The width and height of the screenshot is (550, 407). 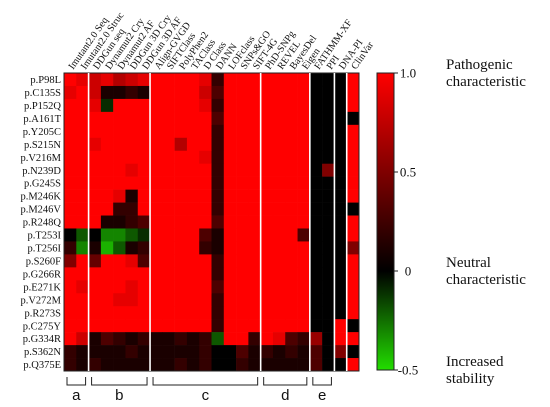 I want to click on row-label: p.E271K, so click(x=42, y=287).